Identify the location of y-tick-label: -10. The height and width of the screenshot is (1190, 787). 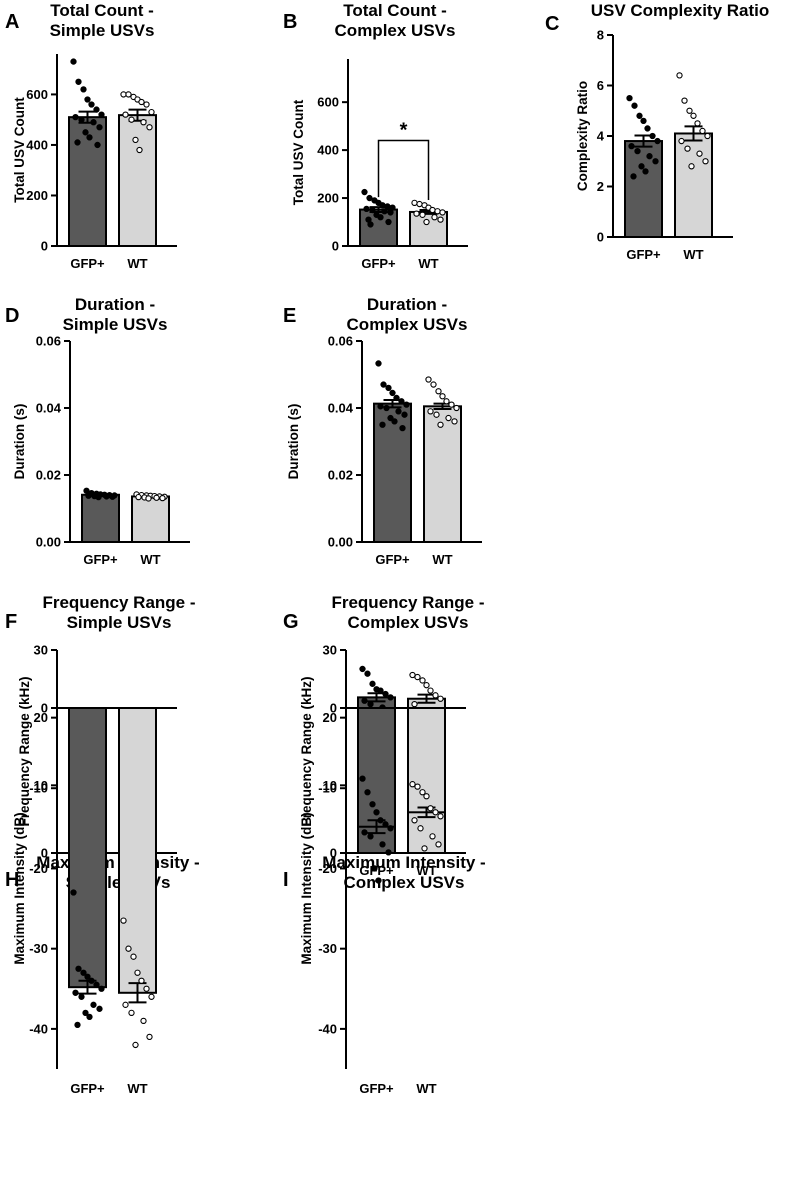
(38, 788).